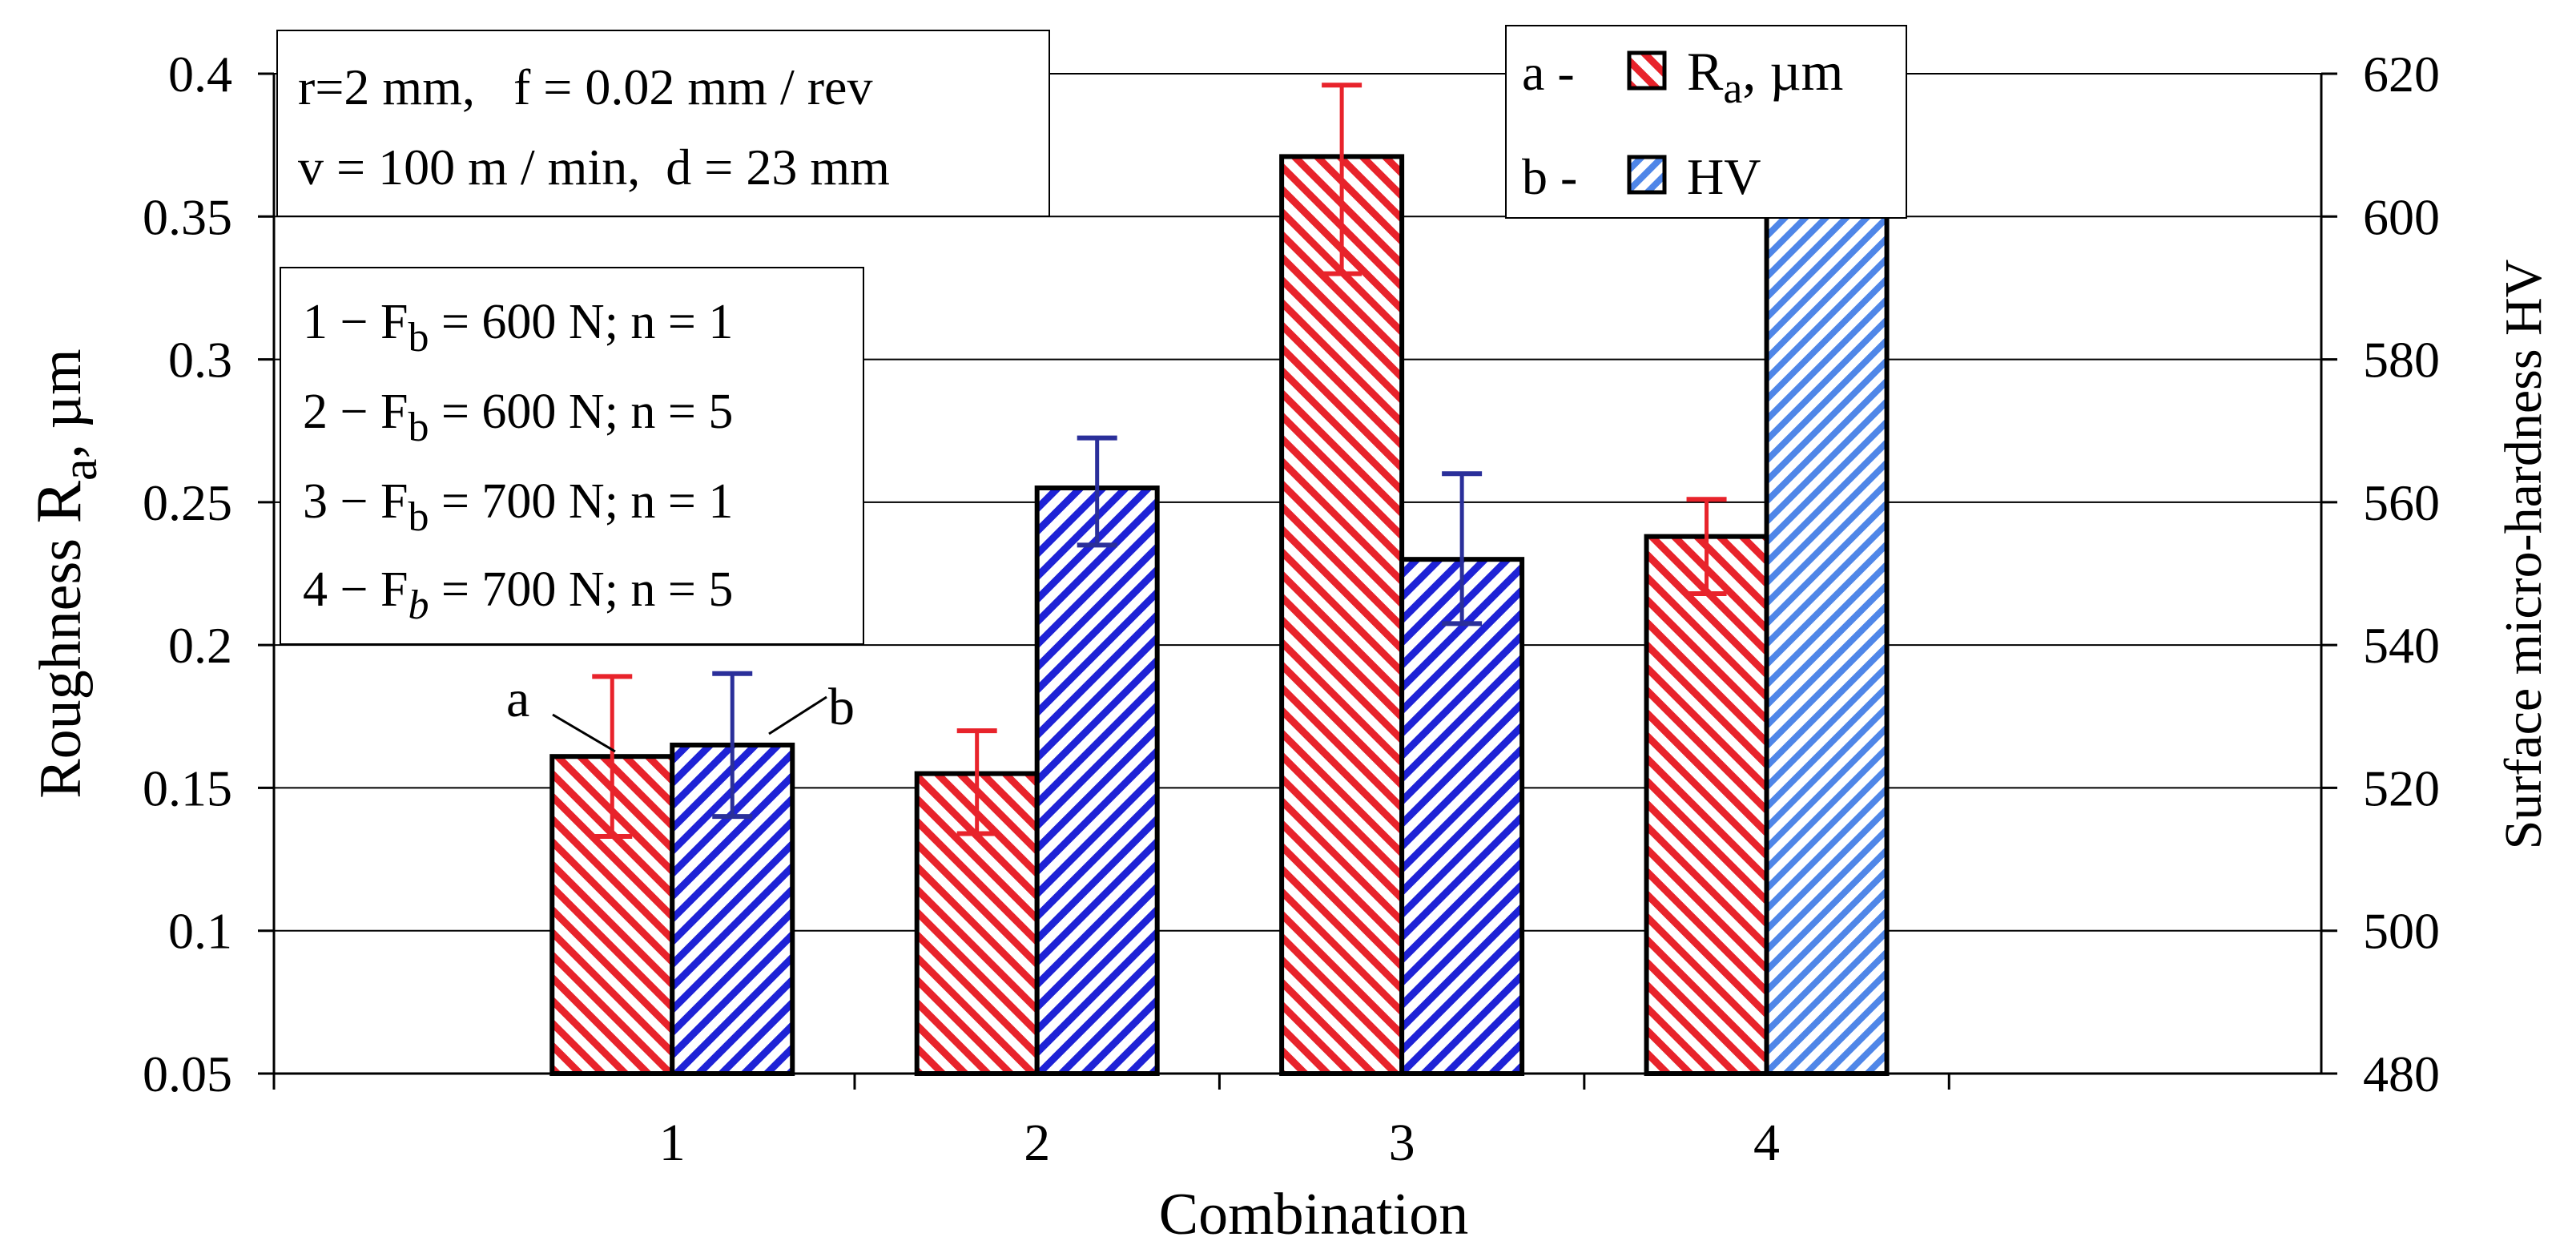 The image size is (2576, 1245). What do you see at coordinates (517, 699) in the screenshot?
I see `annotation-a: a` at bounding box center [517, 699].